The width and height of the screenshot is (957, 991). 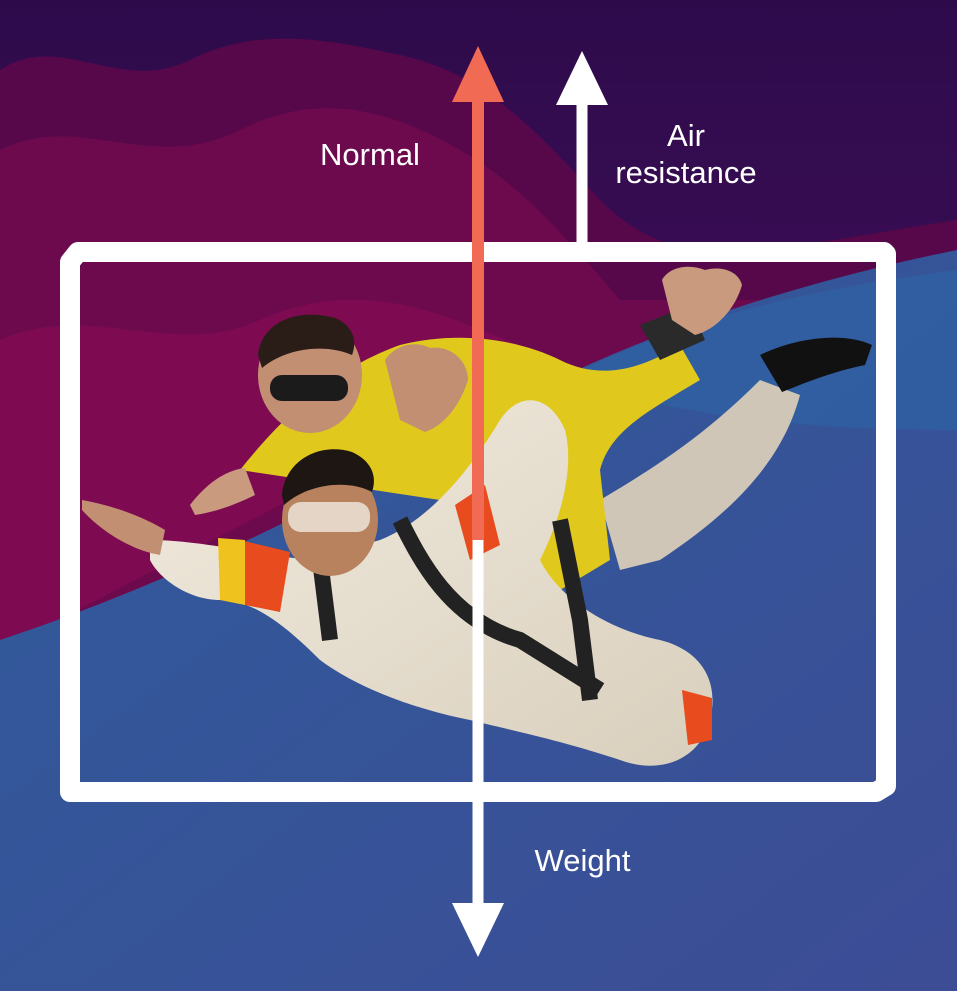 I want to click on air-resistance-arrow-head, so click(x=582, y=78).